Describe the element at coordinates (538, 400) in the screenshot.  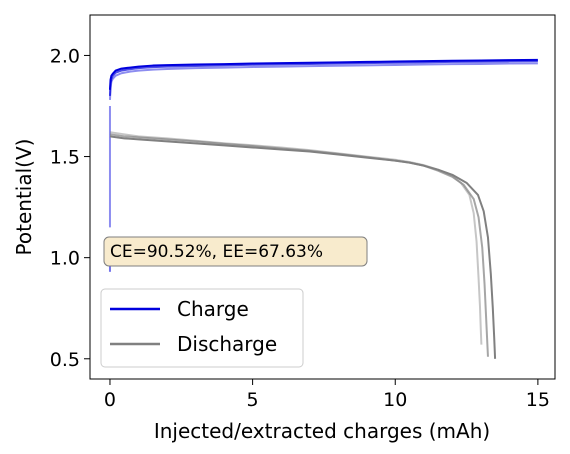
I see `x-tick-label: 15` at that location.